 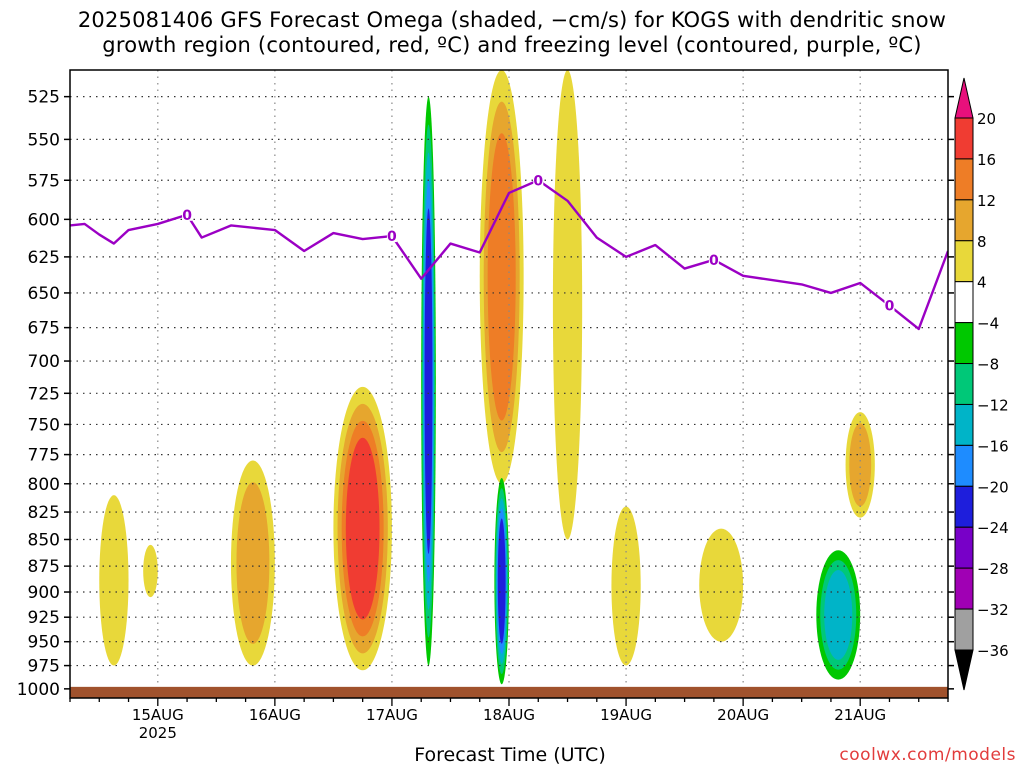 What do you see at coordinates (510, 755) in the screenshot?
I see `x-axis-label: Forecast Time (UTC)` at bounding box center [510, 755].